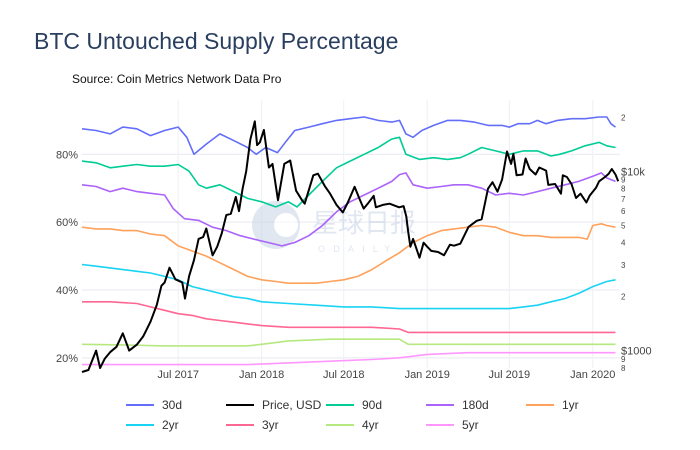  What do you see at coordinates (349, 317) in the screenshot?
I see `series-line-3yr` at bounding box center [349, 317].